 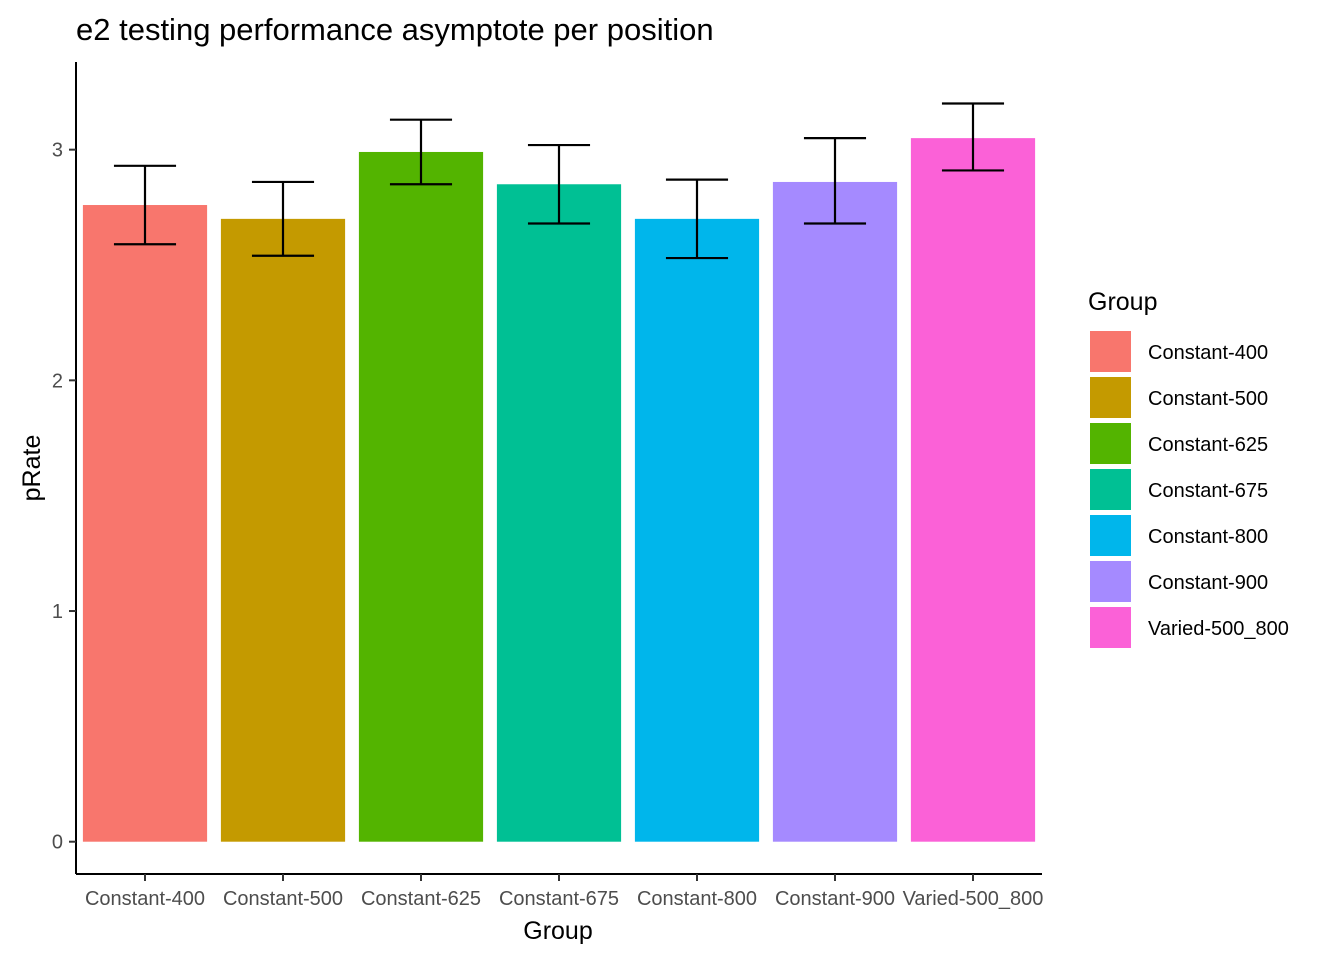 I want to click on x-axis-title: Group, so click(x=557, y=931).